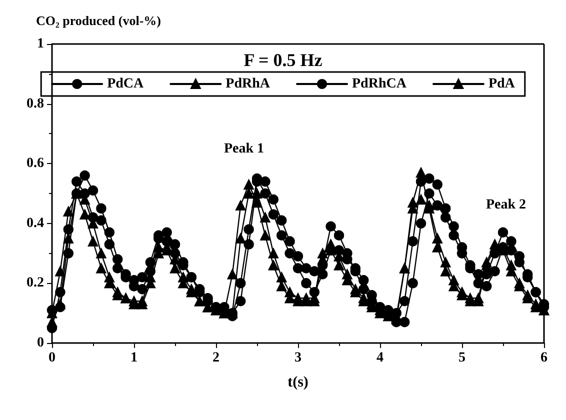 The image size is (566, 420). What do you see at coordinates (35, 104) in the screenshot?
I see `y-tick-label: 0.8` at bounding box center [35, 104].